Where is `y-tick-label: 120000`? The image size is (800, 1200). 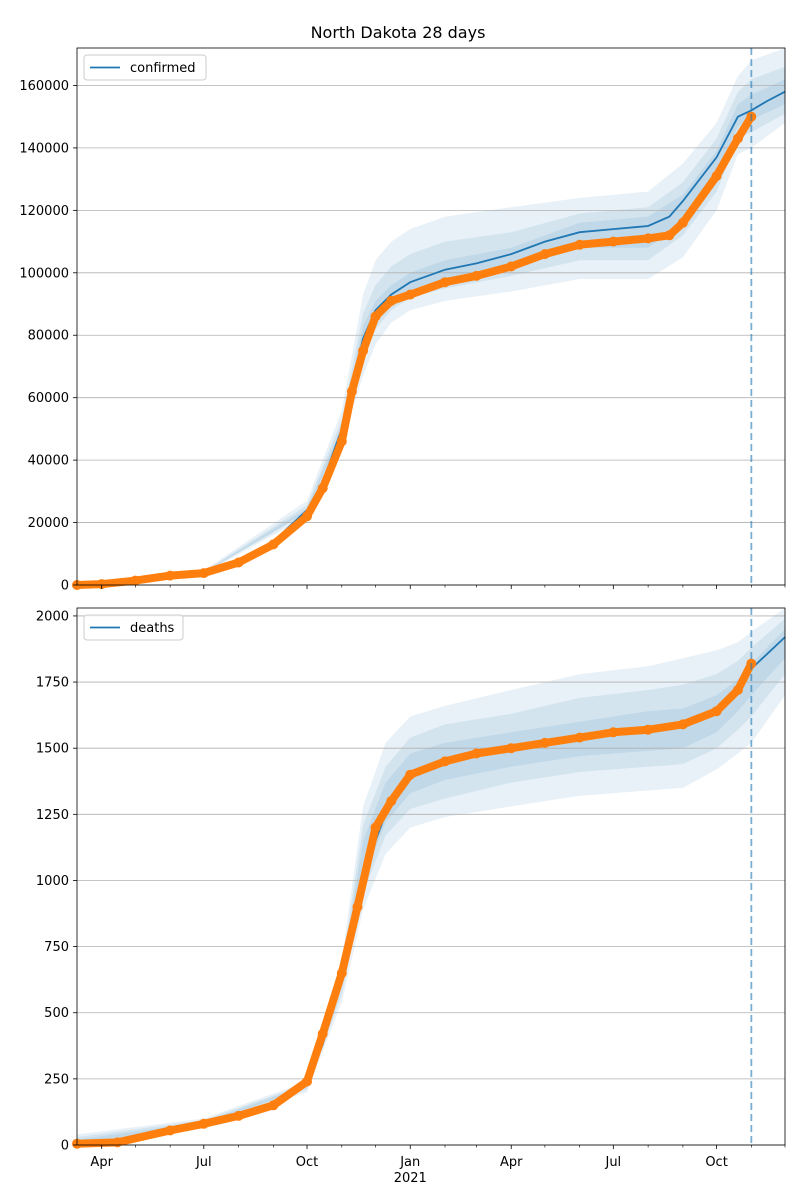 y-tick-label: 120000 is located at coordinates (44, 211).